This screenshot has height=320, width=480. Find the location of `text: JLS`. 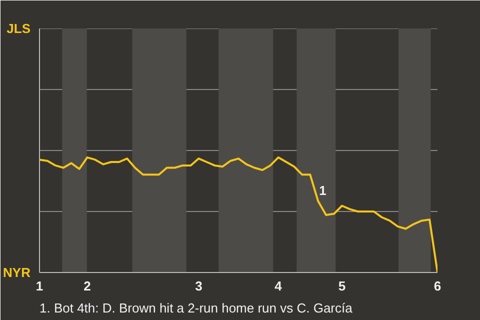

text: JLS is located at coordinates (18, 28).